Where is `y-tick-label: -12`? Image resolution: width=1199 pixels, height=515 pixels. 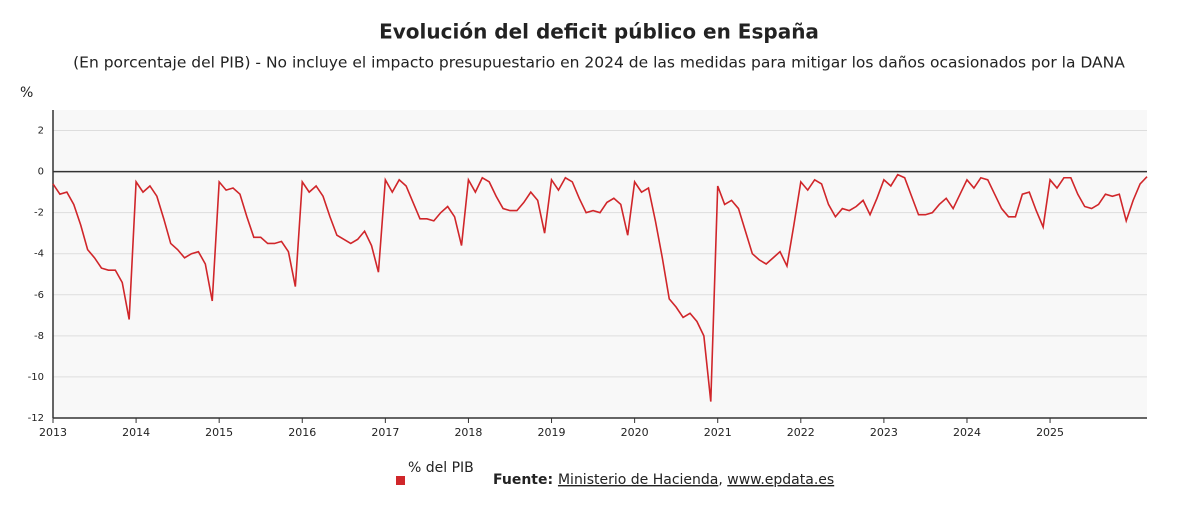
y-tick-label: -12 is located at coordinates (36, 418).